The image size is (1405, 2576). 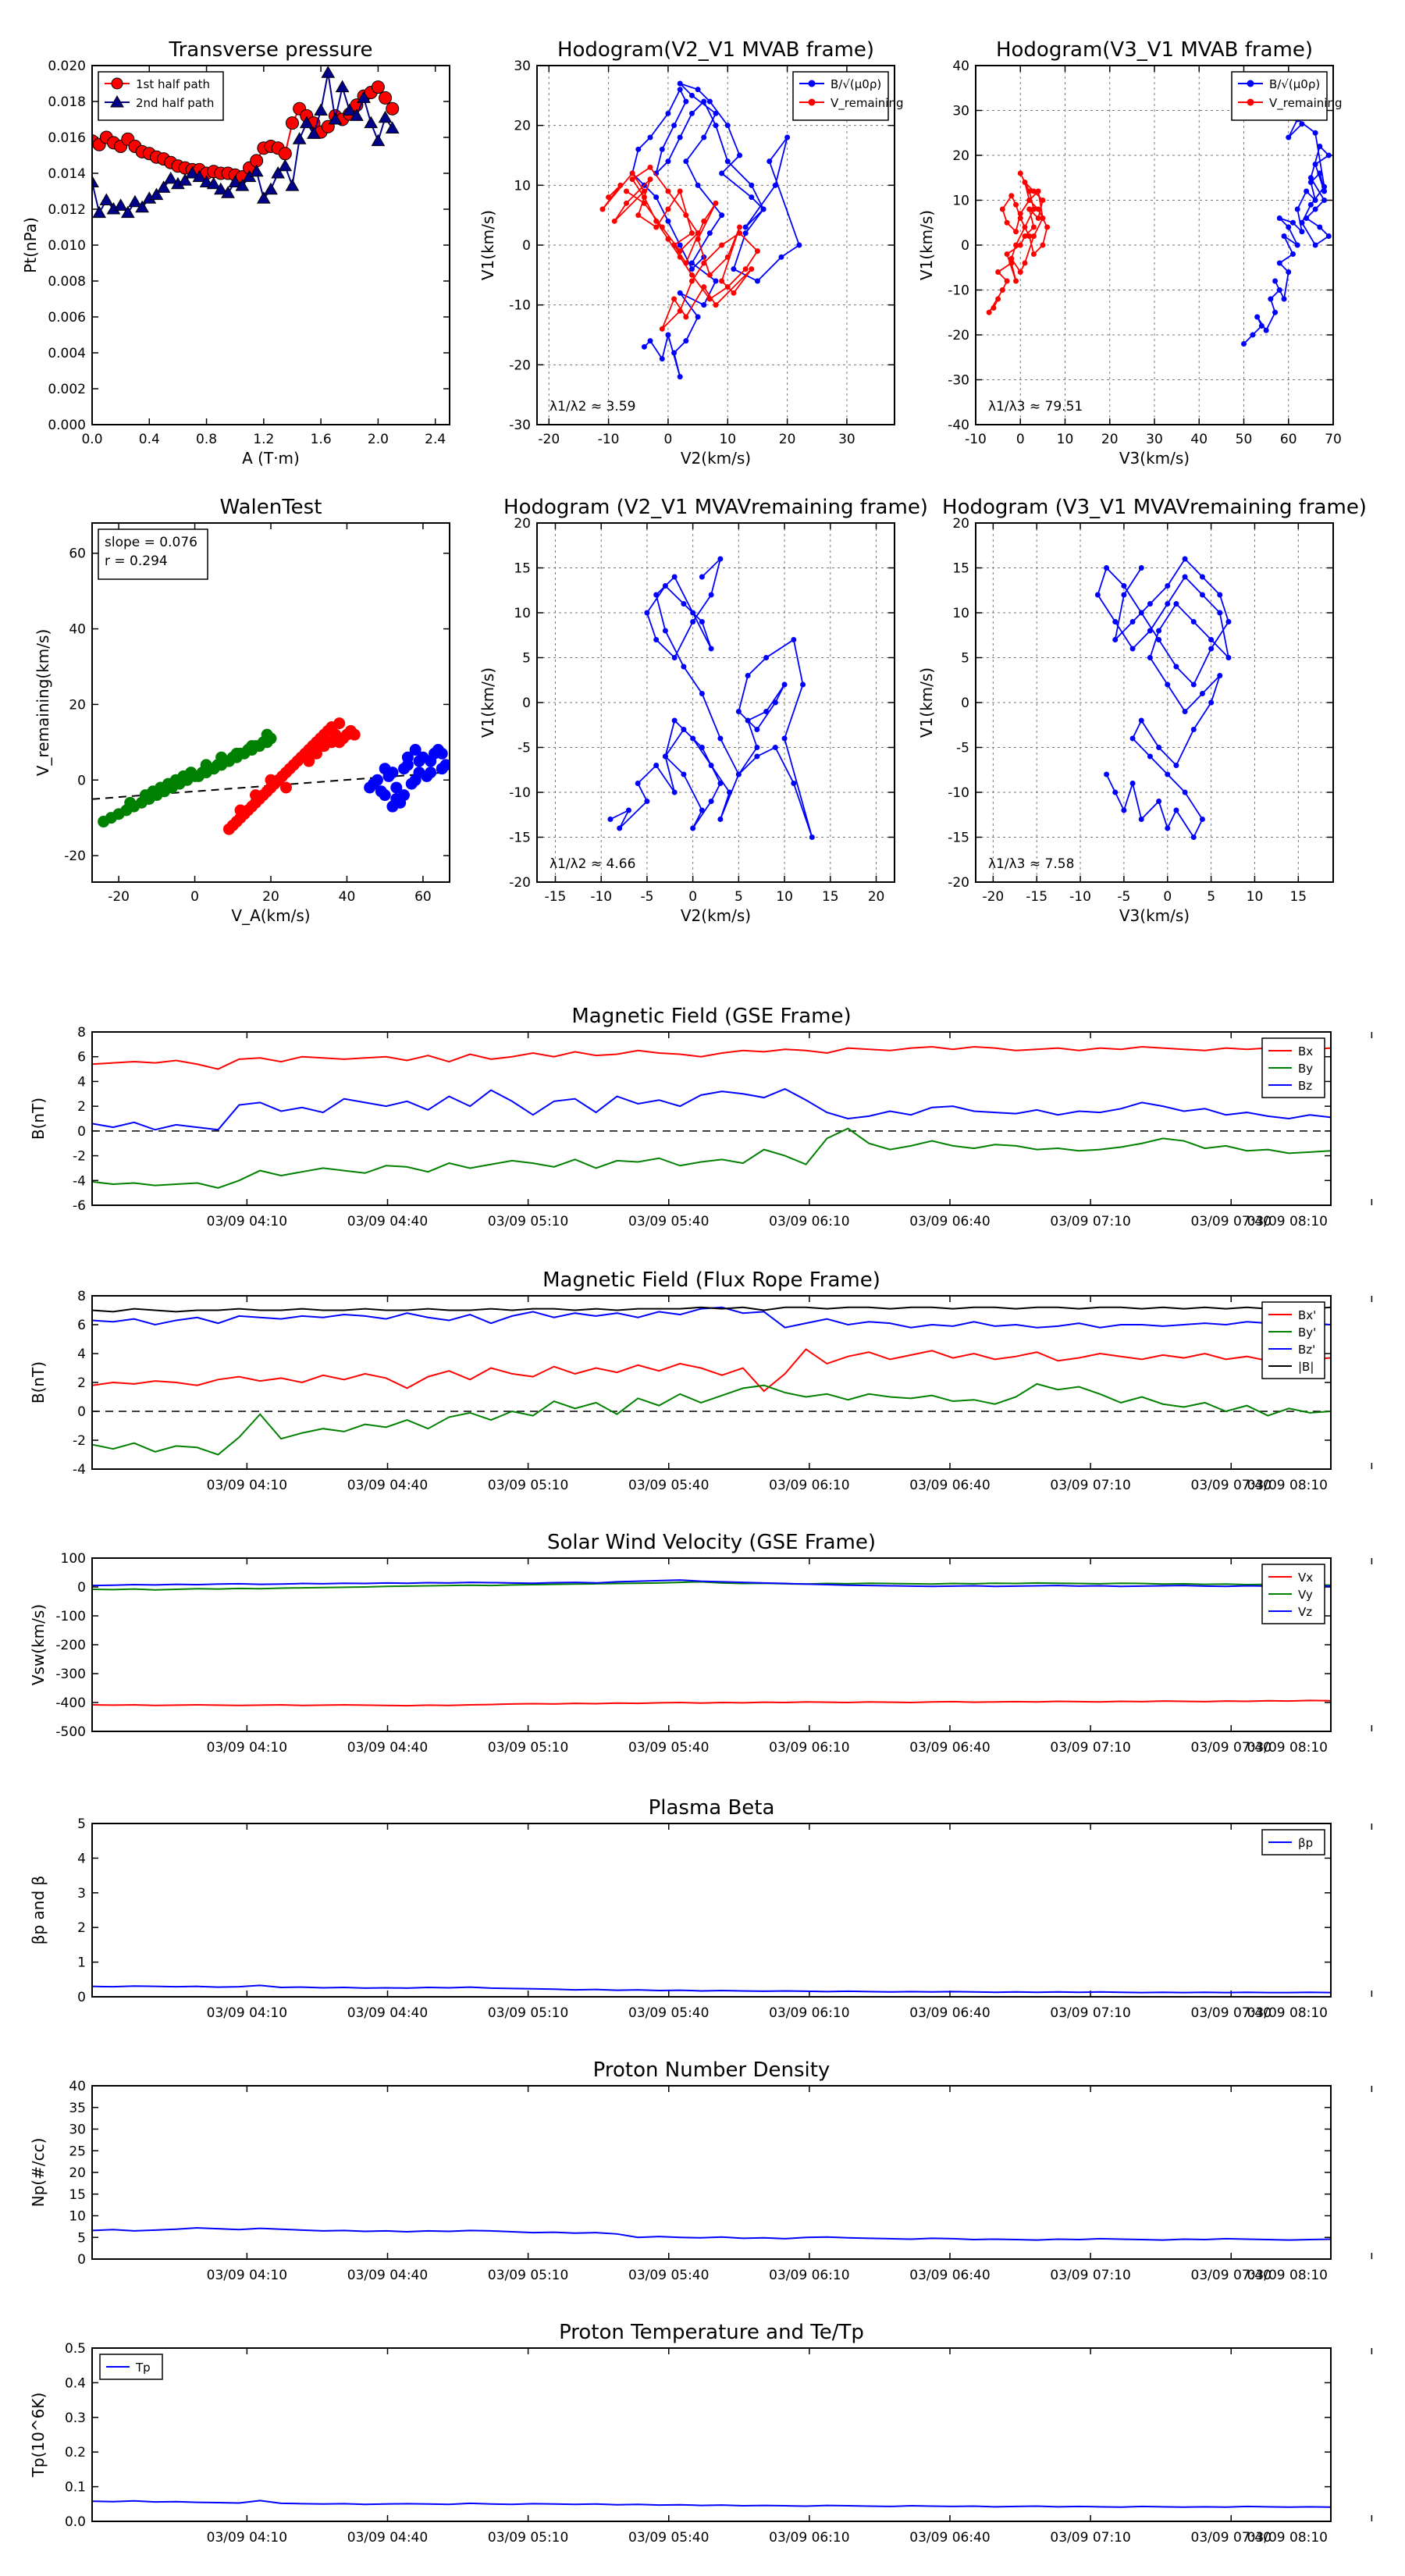 What do you see at coordinates (830, 897) in the screenshot?
I see `x-tick-label: 15` at bounding box center [830, 897].